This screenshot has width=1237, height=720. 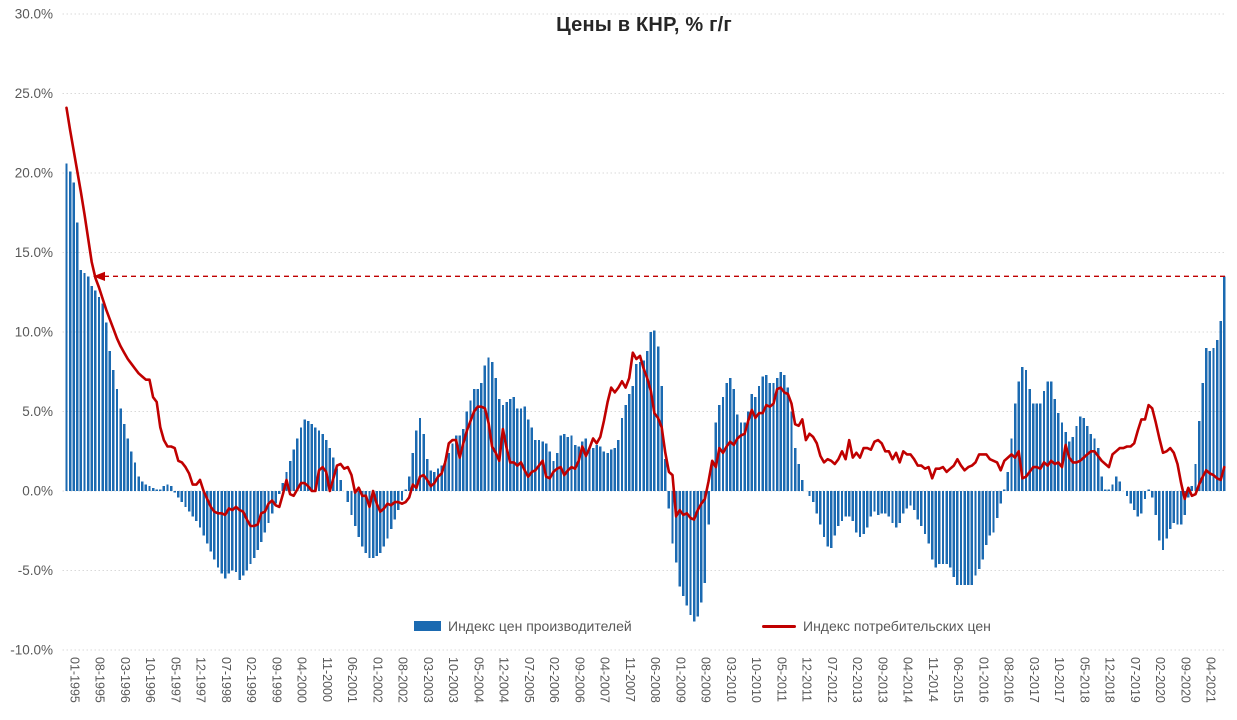 What do you see at coordinates (504, 680) in the screenshot?
I see `x-tick-label: 12-2004` at bounding box center [504, 680].